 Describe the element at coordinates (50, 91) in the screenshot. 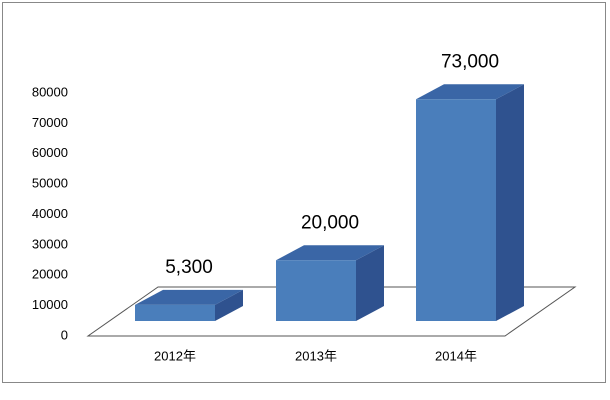

I see `y-tick-label: 80000` at that location.